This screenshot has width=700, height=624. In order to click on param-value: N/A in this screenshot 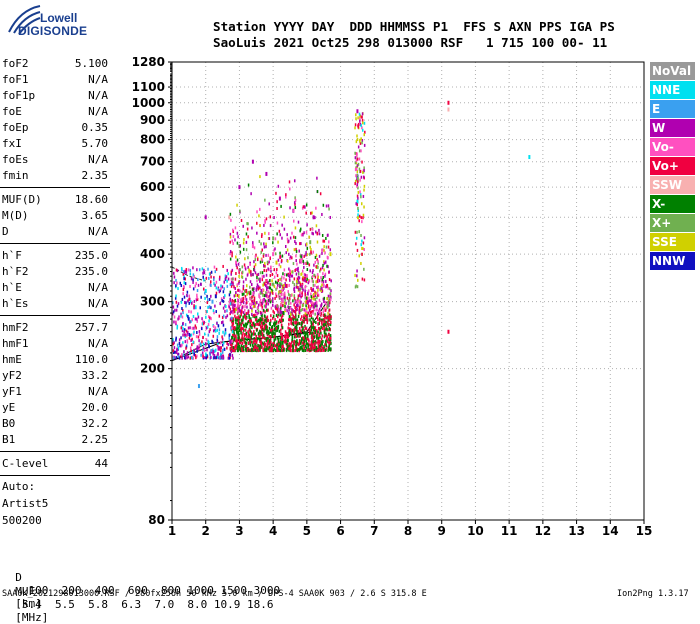, I will do `click(98, 287)`.